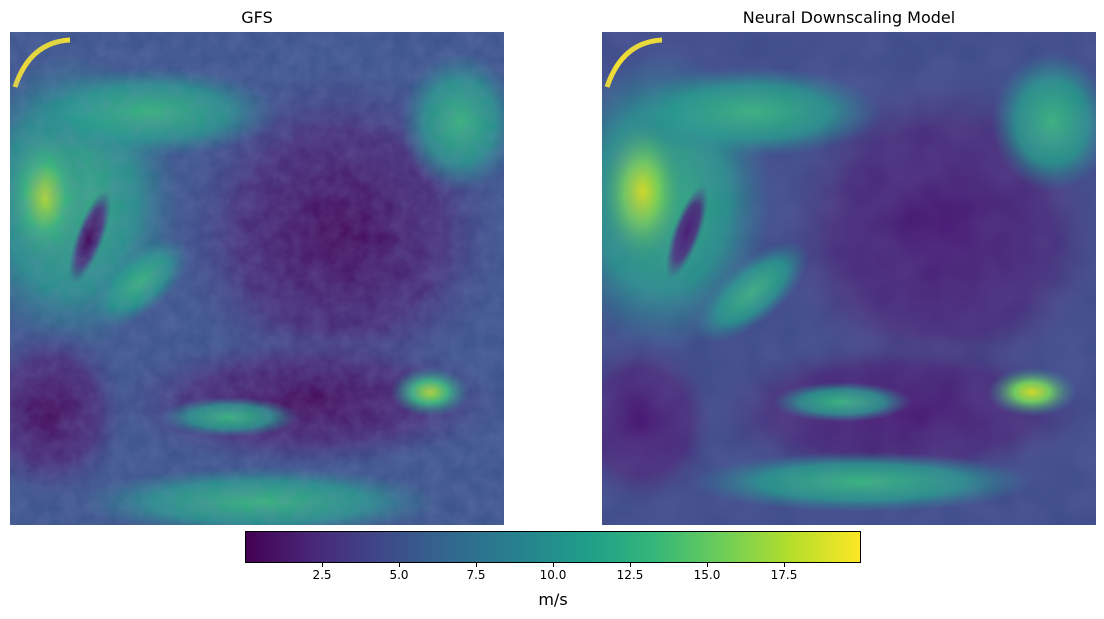  I want to click on colorbar-tick-label: 10.0, so click(553, 572).